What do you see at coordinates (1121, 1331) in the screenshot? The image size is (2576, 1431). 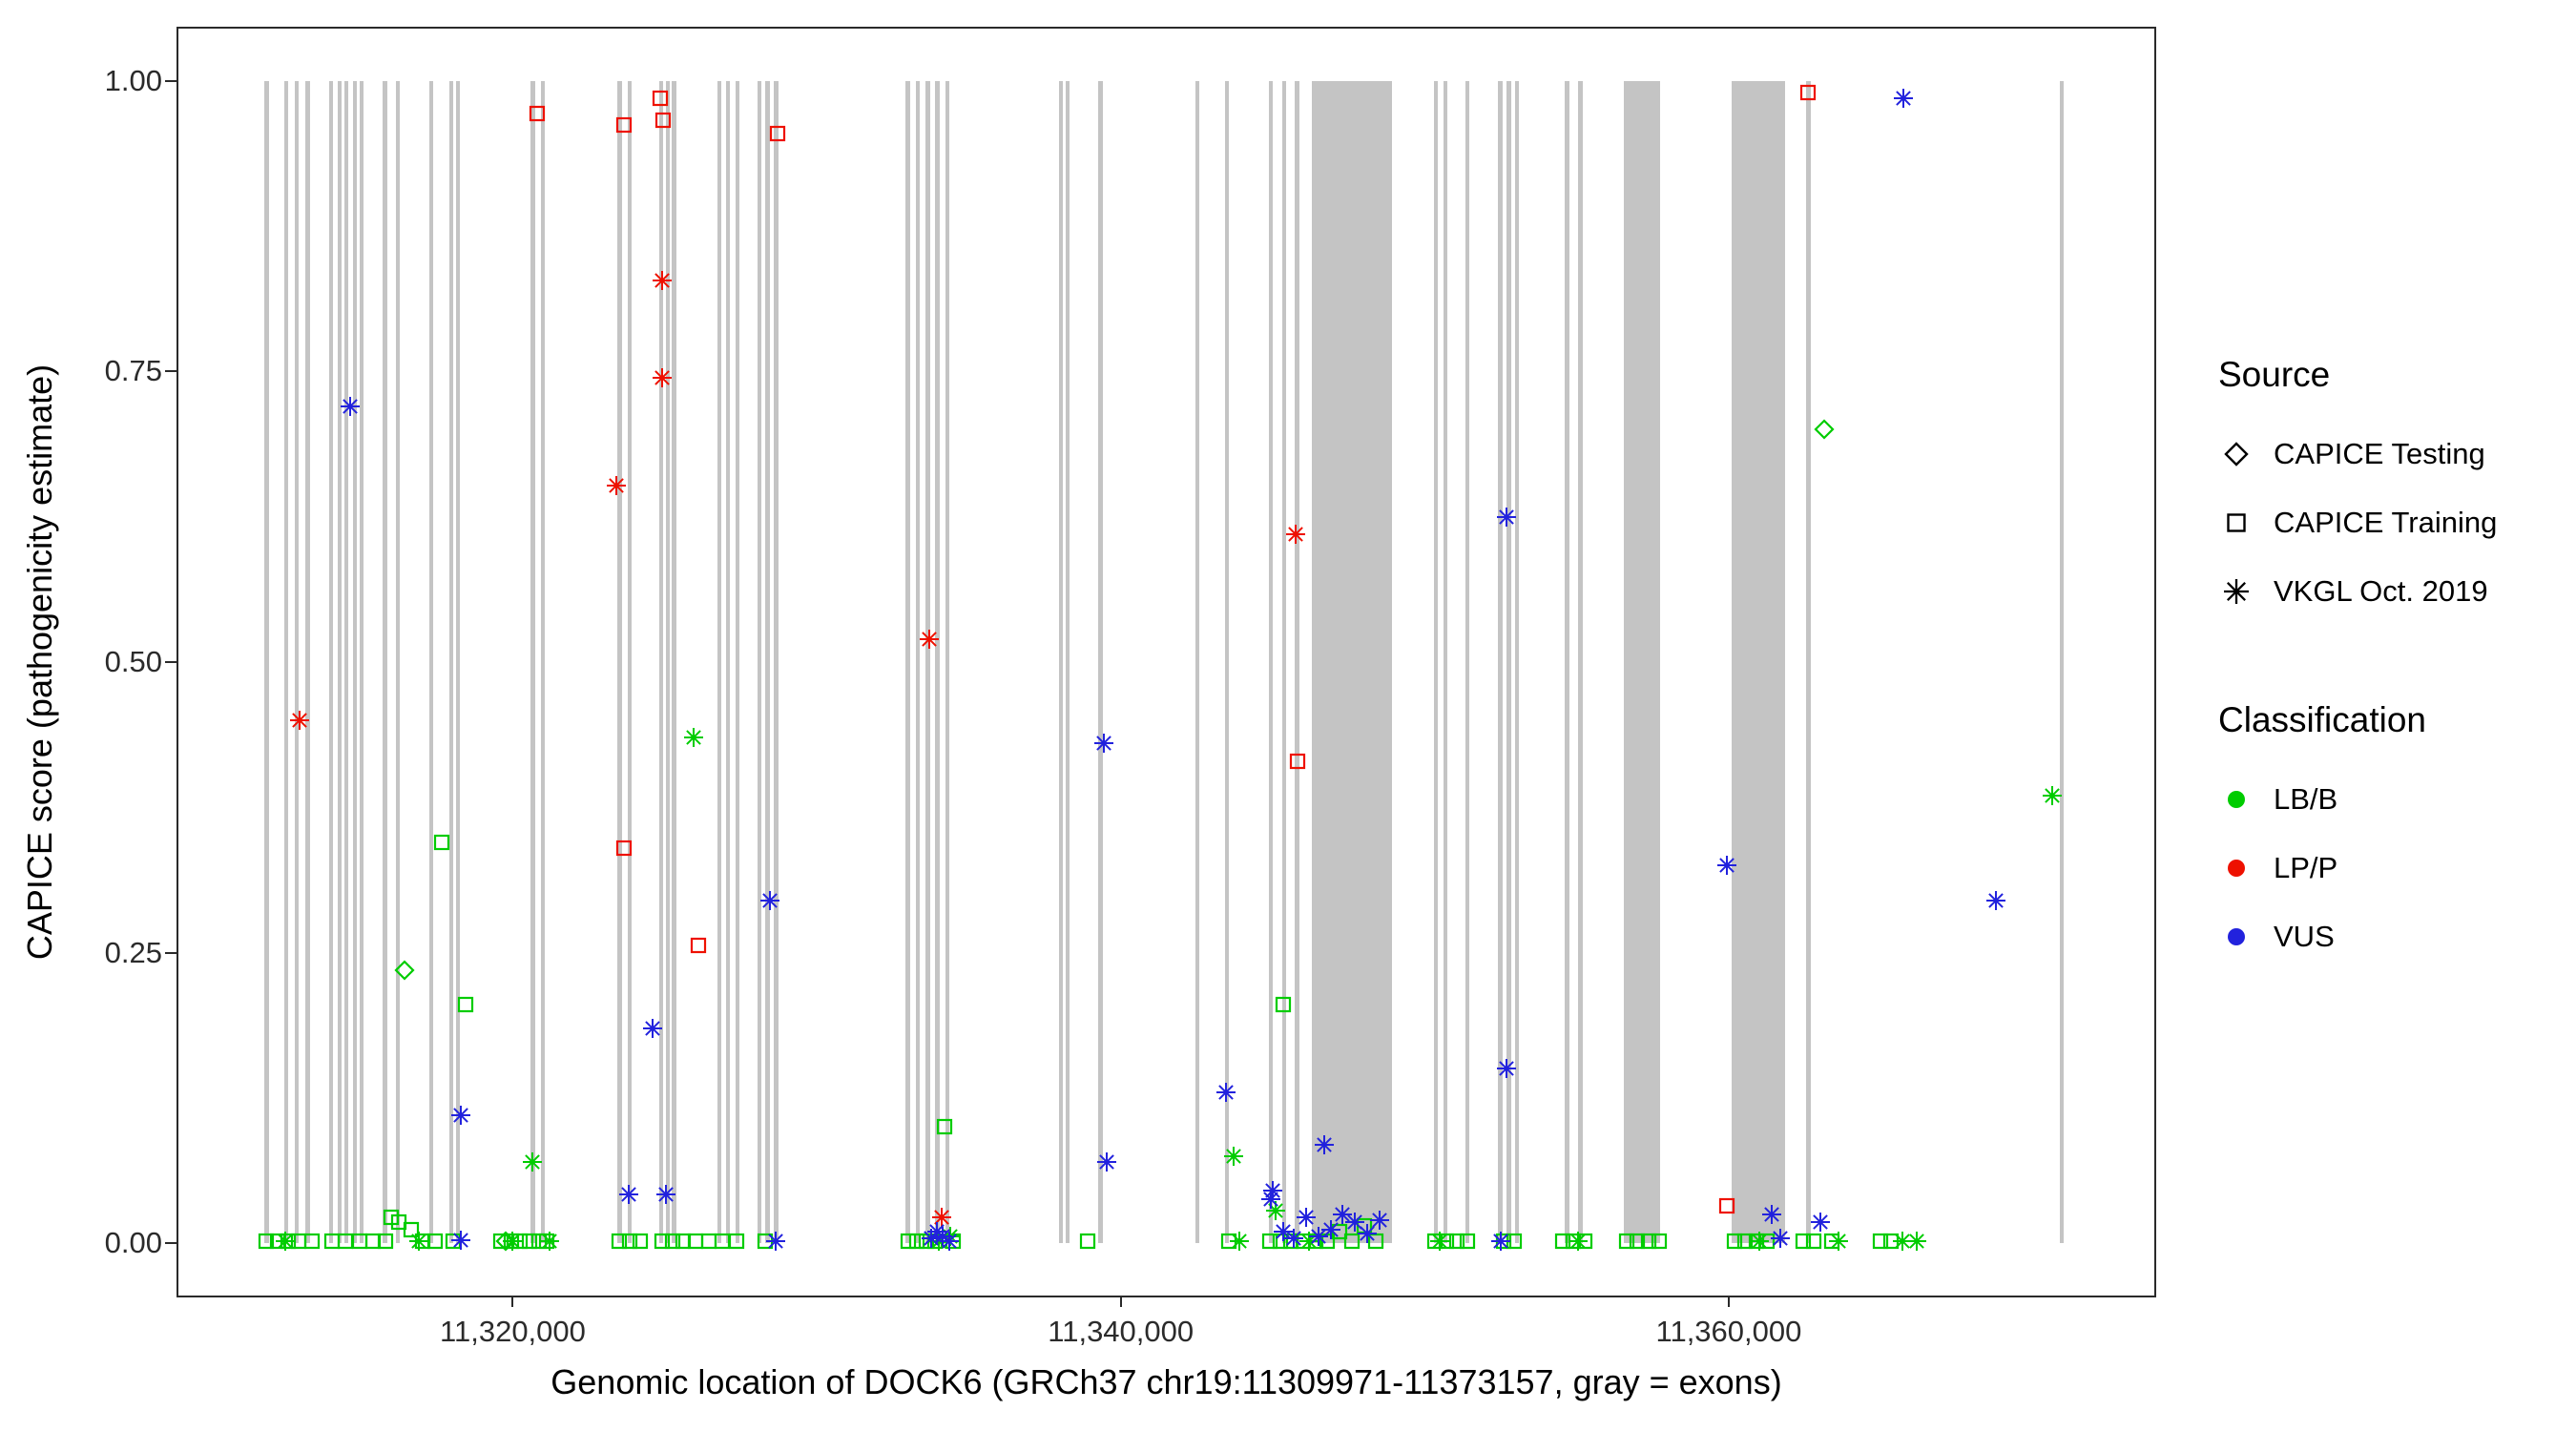 I see `x-tick-label: 11,340,000` at bounding box center [1121, 1331].